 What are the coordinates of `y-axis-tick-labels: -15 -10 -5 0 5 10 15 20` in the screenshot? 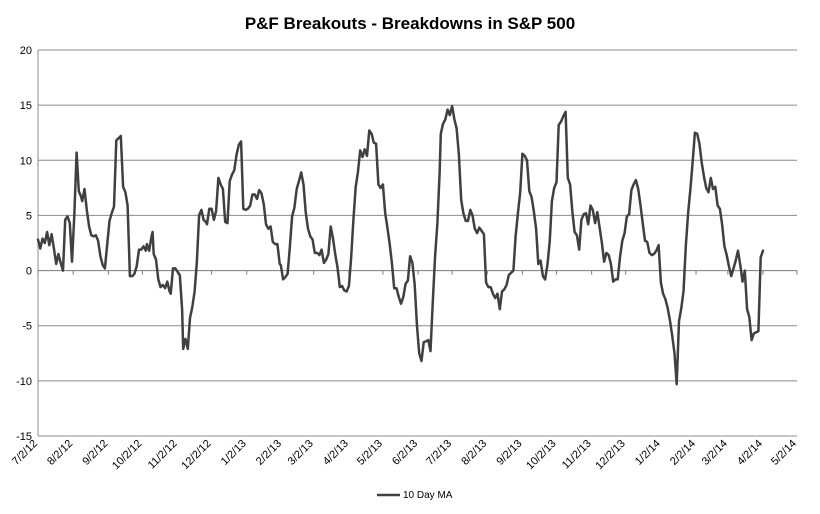 It's located at (24, 244).